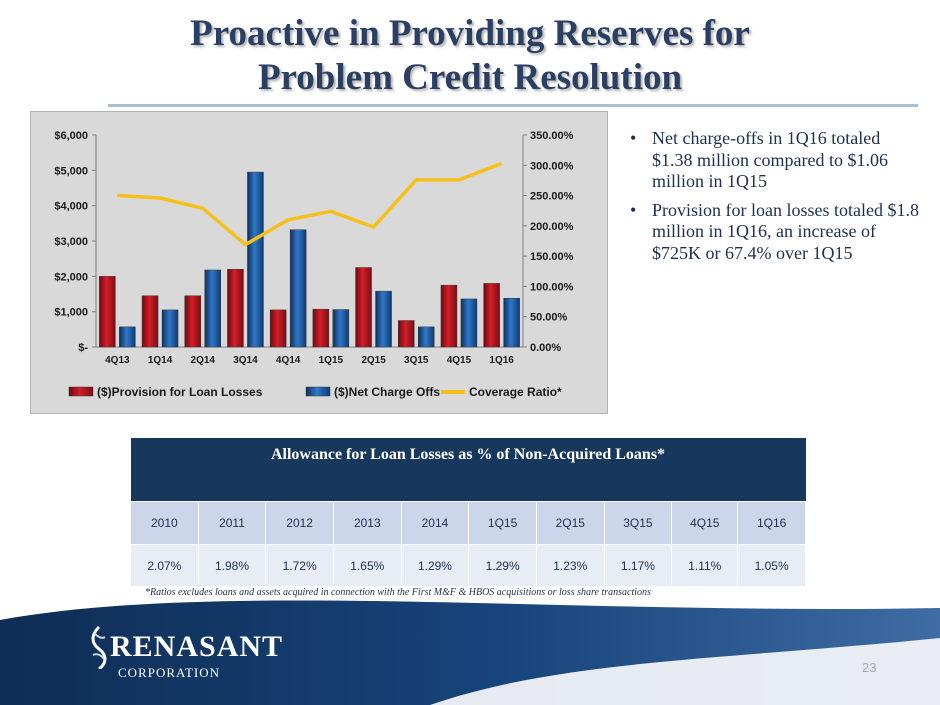 The height and width of the screenshot is (705, 940). Describe the element at coordinates (435, 523) in the screenshot. I see `period-cell: 2014` at that location.